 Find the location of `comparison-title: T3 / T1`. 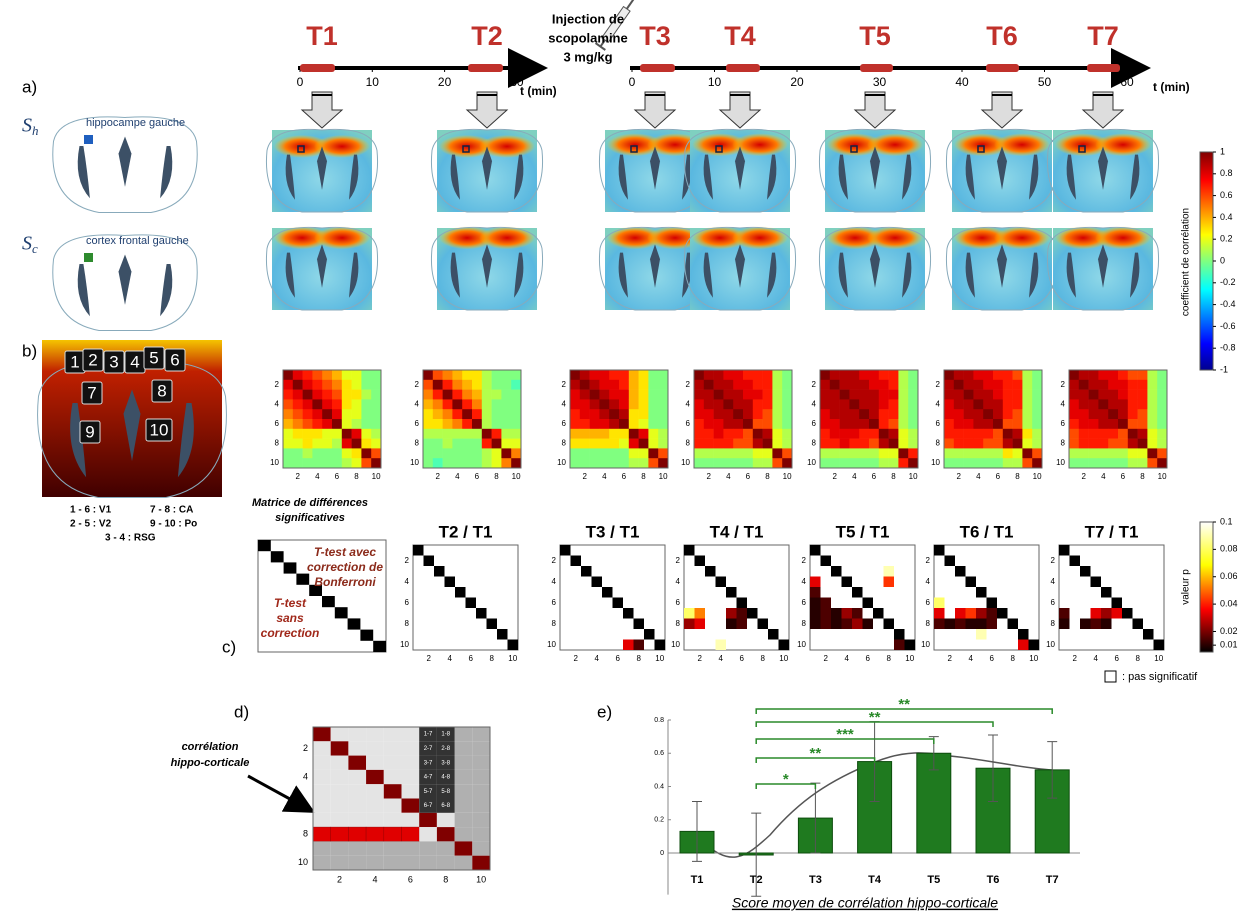

comparison-title: T3 / T1 is located at coordinates (613, 531).